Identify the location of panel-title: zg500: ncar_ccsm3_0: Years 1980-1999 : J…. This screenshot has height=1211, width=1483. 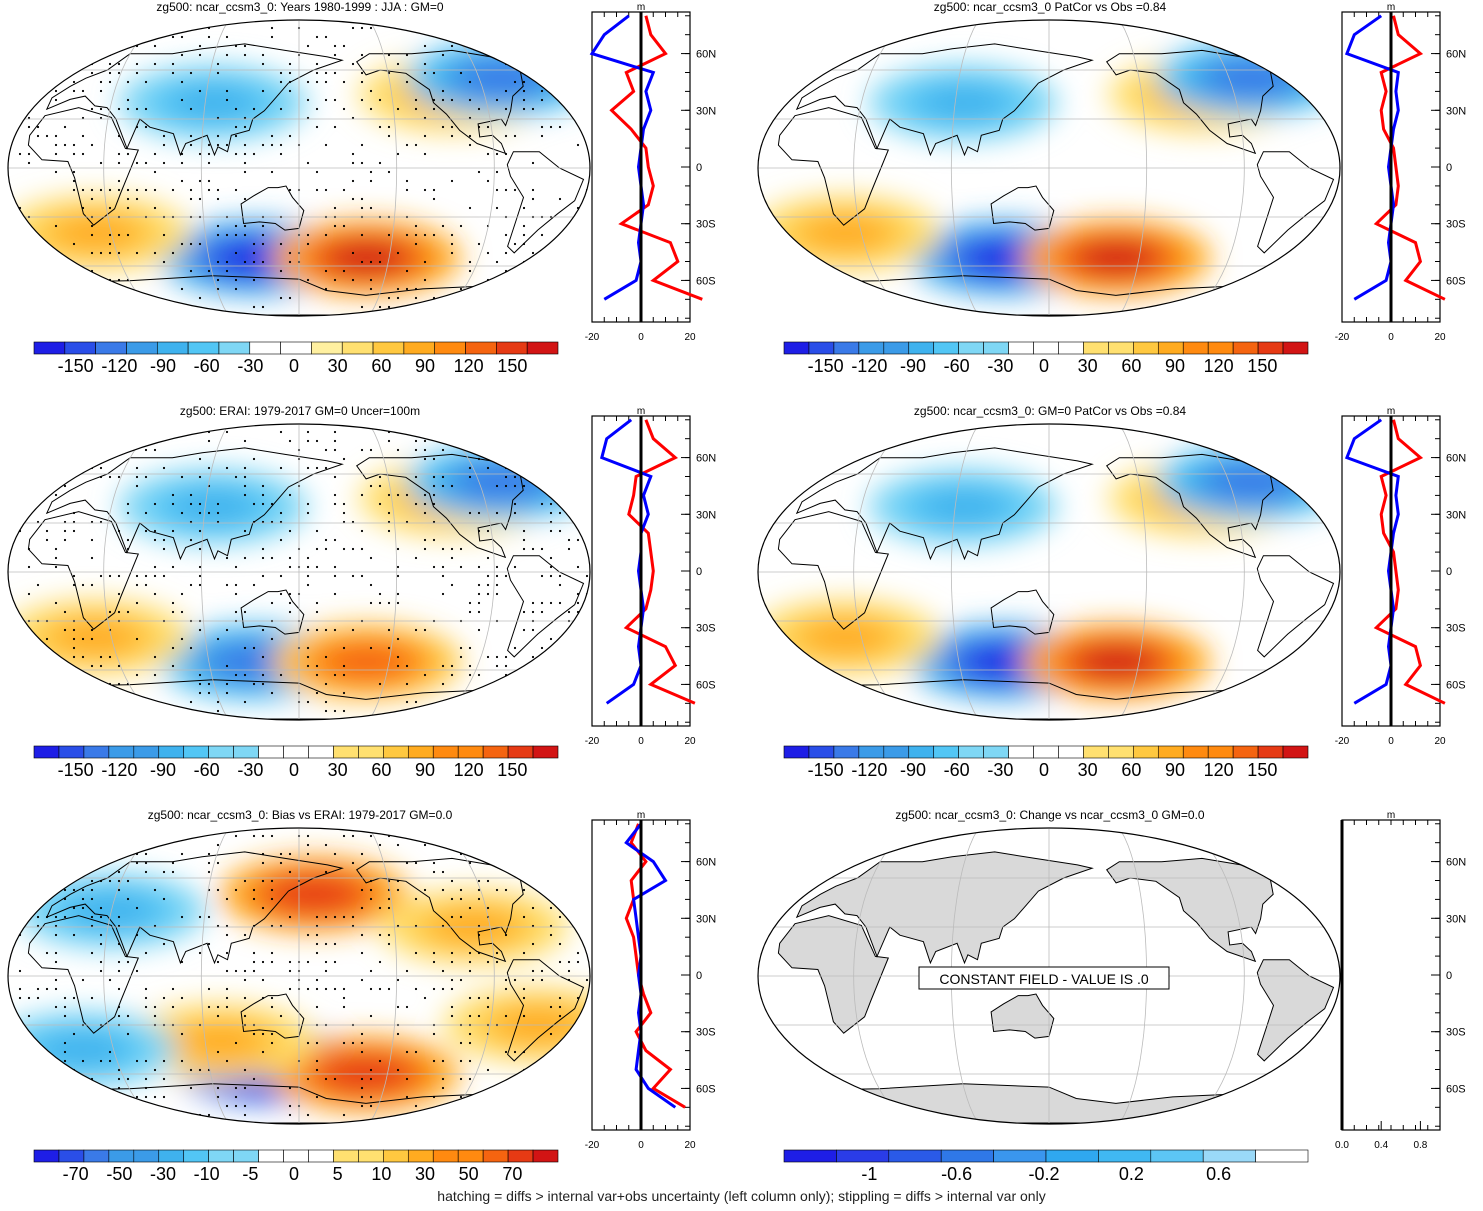
(300, 7).